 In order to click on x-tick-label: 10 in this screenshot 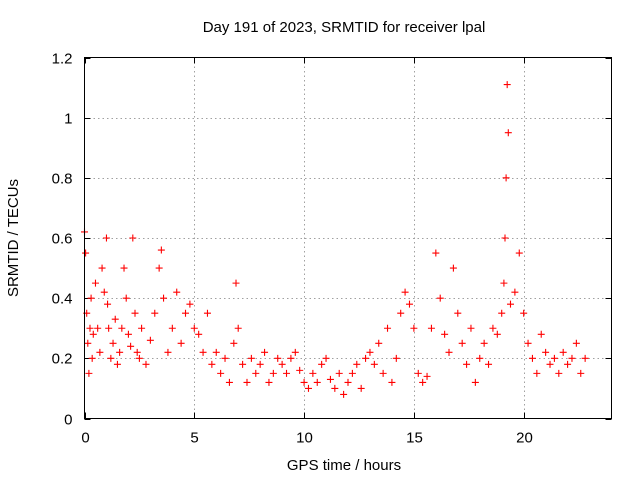, I will do `click(304, 438)`.